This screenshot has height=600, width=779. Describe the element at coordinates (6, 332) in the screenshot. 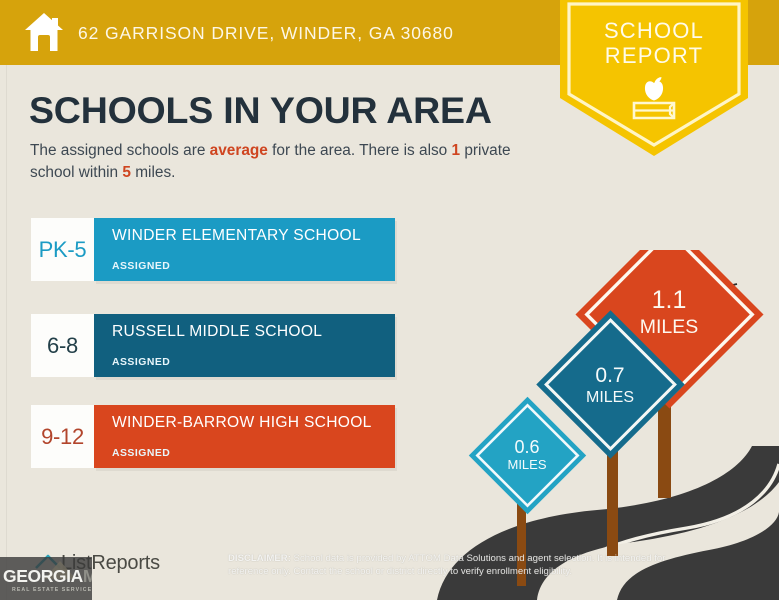

I see `page-left-border` at that location.